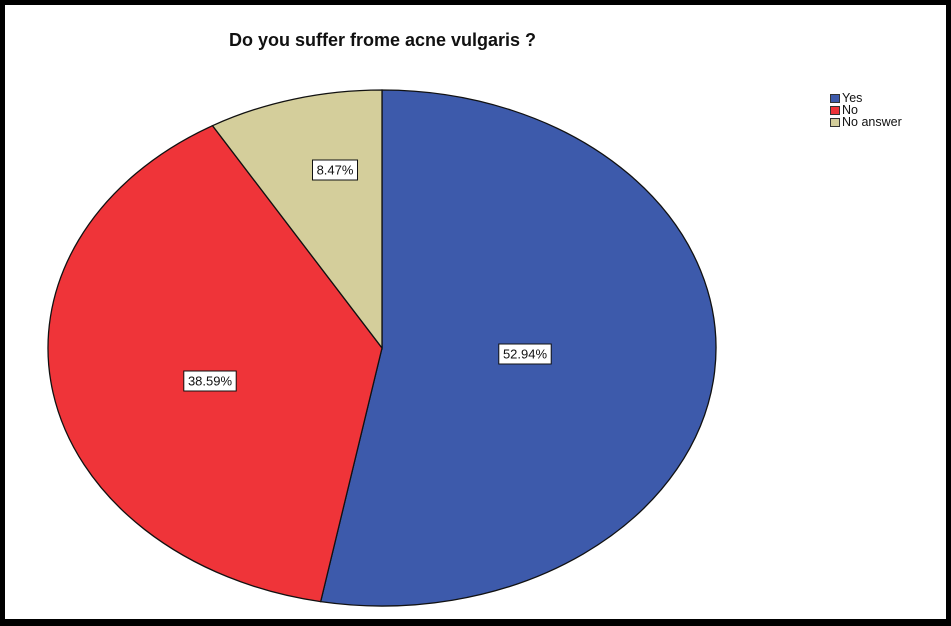 Image resolution: width=951 pixels, height=626 pixels. Describe the element at coordinates (850, 110) in the screenshot. I see `legend-label-no: No` at that location.